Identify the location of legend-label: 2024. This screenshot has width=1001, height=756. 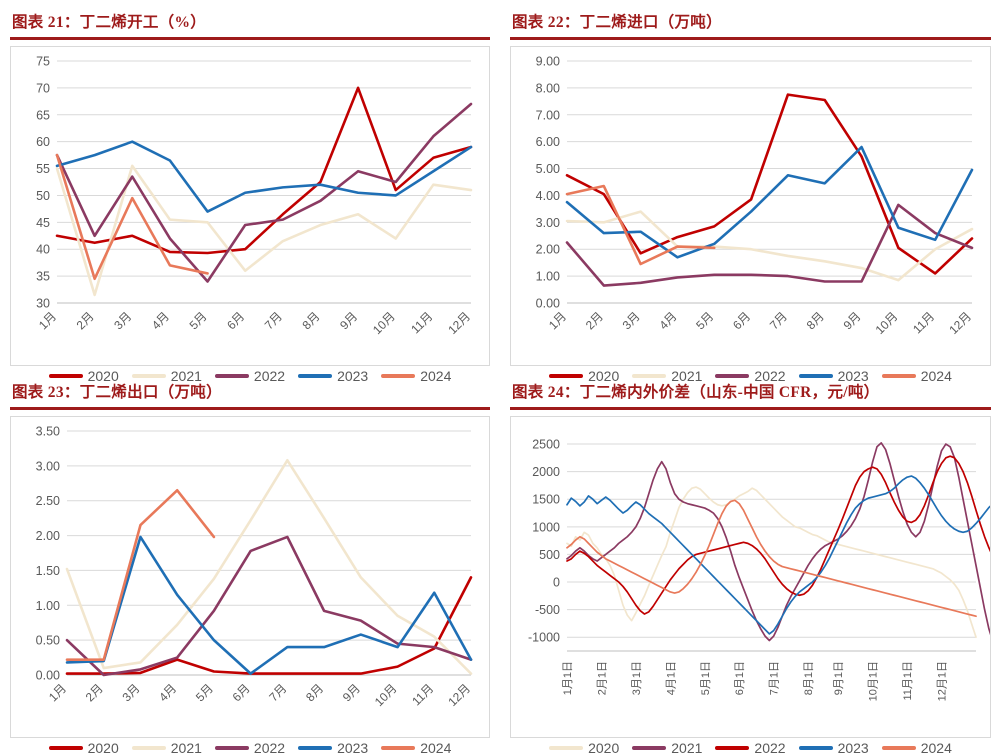
(436, 748).